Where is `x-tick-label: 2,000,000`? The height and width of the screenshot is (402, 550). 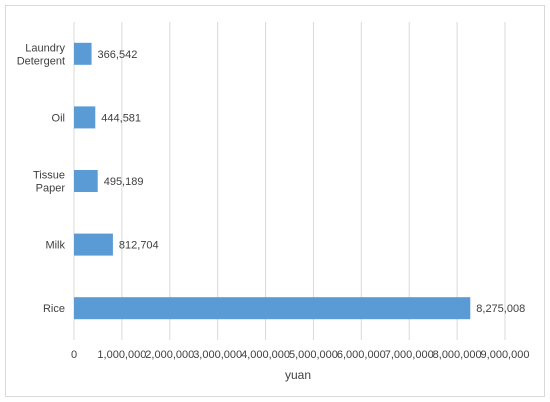
x-tick-label: 2,000,000 is located at coordinates (169, 355).